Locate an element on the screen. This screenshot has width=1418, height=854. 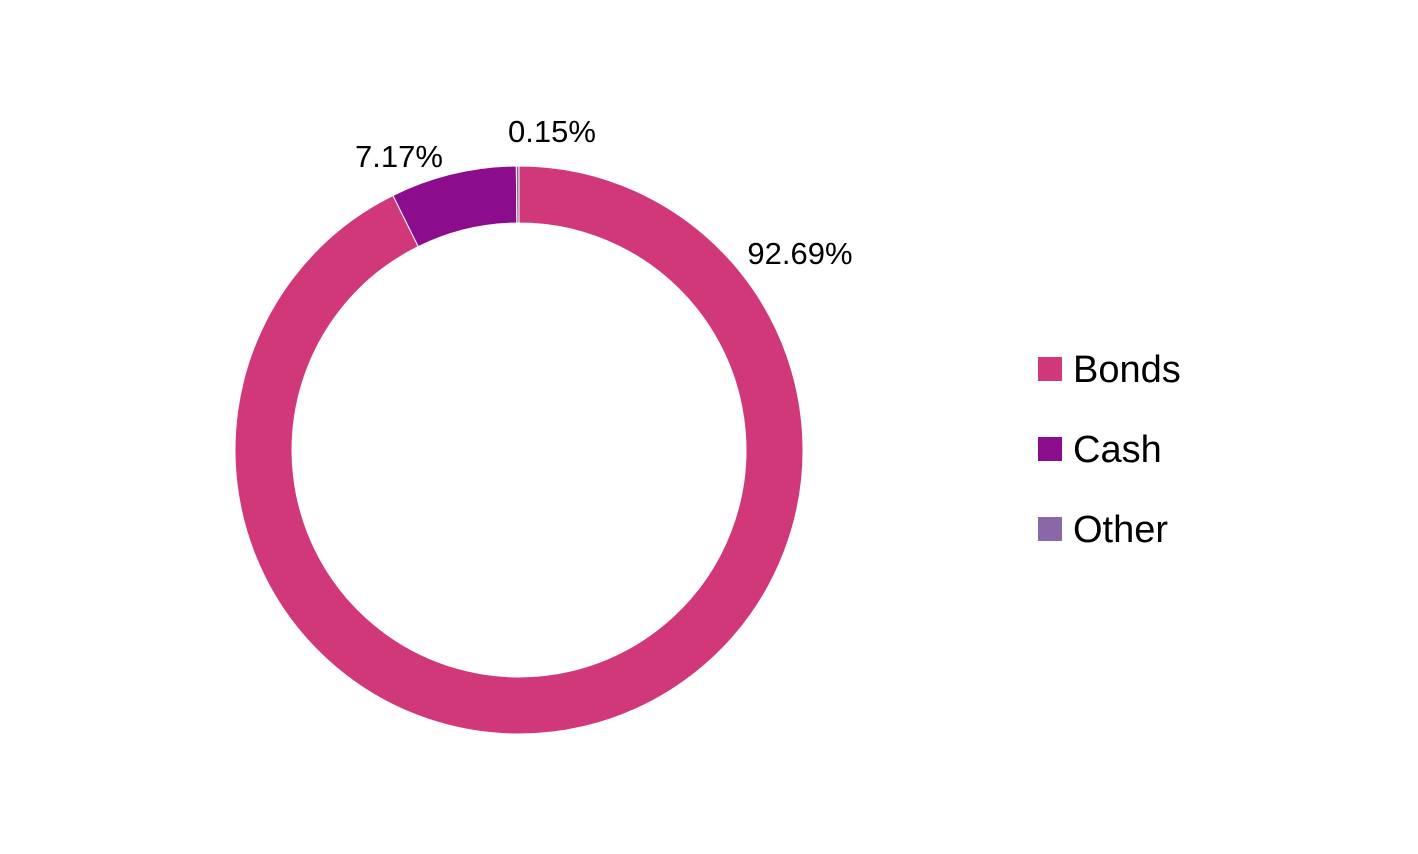
legend-label-other: Other is located at coordinates (1120, 530).